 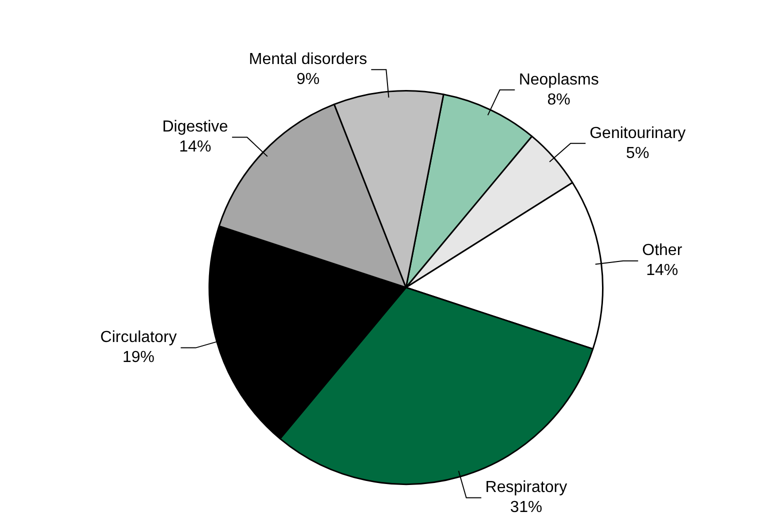 I want to click on data-label: 8%, so click(x=558, y=99).